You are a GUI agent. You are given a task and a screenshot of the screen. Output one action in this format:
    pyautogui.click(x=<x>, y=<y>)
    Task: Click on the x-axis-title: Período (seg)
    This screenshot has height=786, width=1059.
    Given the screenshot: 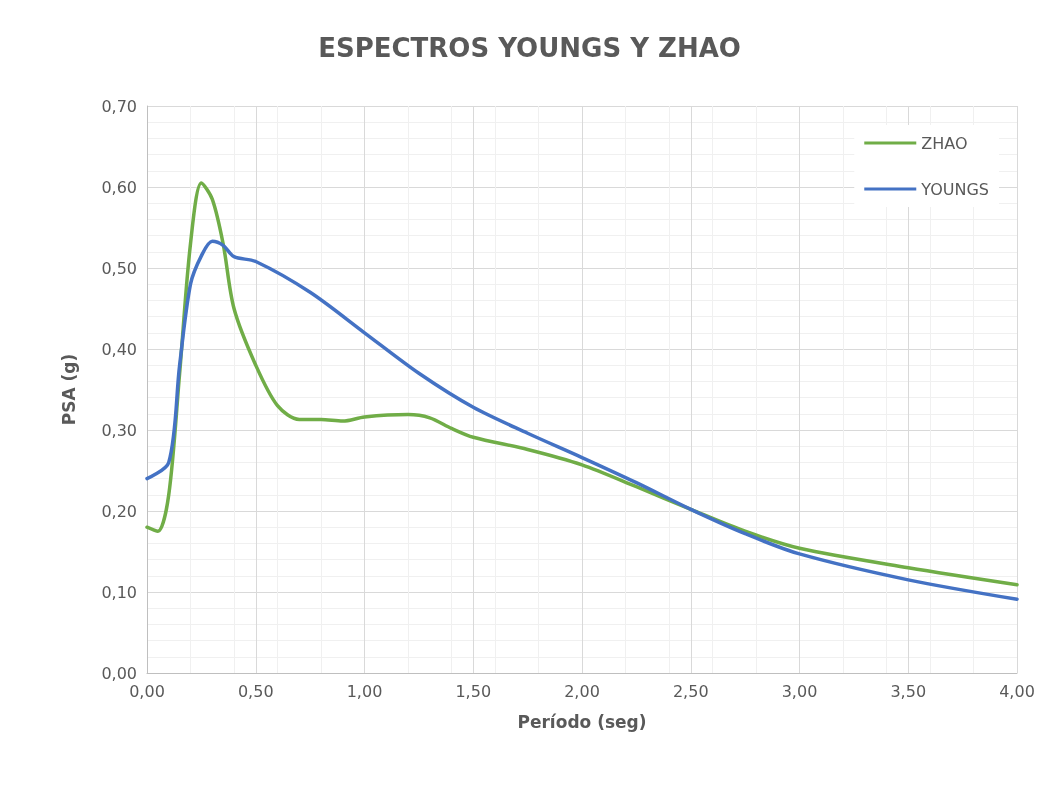 What is the action you would take?
    pyautogui.click(x=582, y=721)
    